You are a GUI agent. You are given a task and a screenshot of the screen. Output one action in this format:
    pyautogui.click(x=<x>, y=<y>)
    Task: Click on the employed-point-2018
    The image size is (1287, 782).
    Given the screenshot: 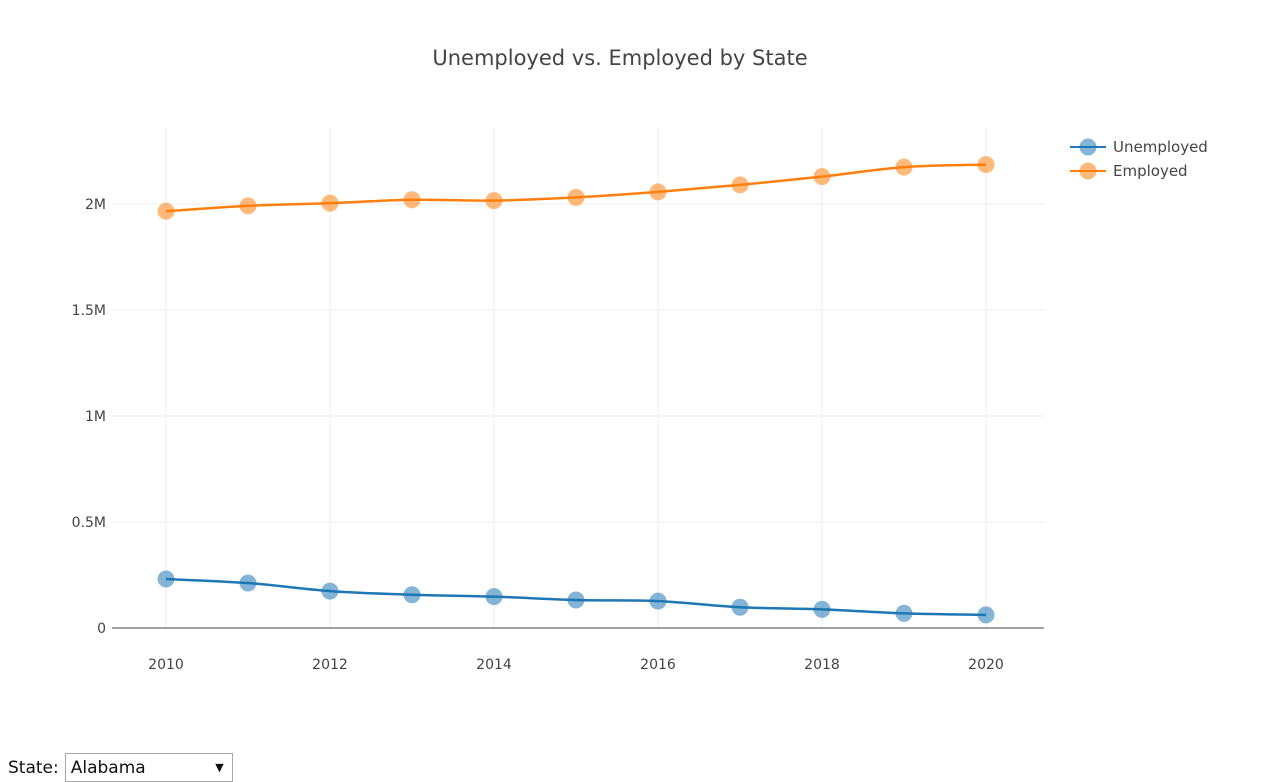 What is the action you would take?
    pyautogui.click(x=822, y=177)
    